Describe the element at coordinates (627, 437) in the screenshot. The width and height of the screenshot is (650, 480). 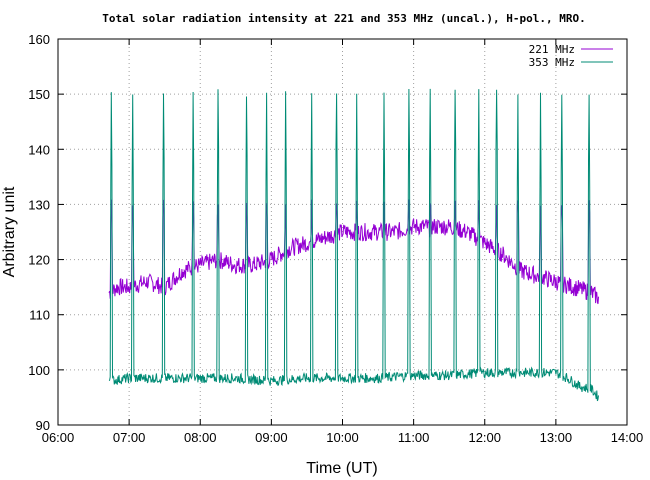
I see `x-tick-label: 14:00` at that location.